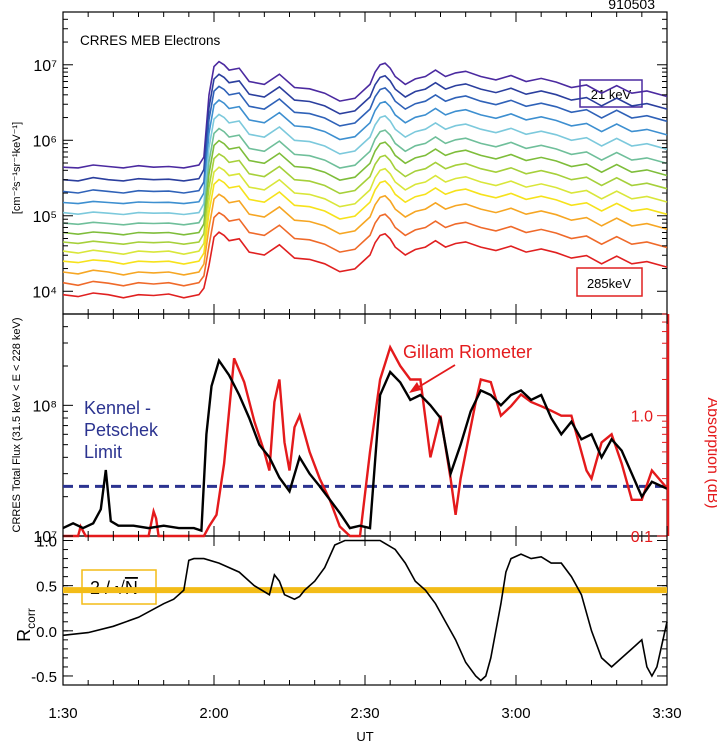 The width and height of the screenshot is (717, 745). I want to click on mid-y2tick-label: 1.0, so click(642, 417).